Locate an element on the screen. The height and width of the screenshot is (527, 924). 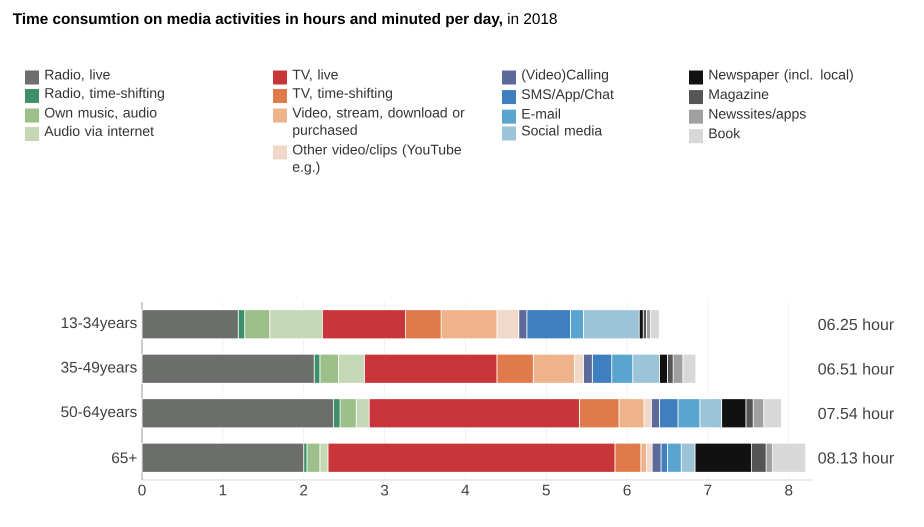
legend-label: Newssites/apps is located at coordinates (757, 115).